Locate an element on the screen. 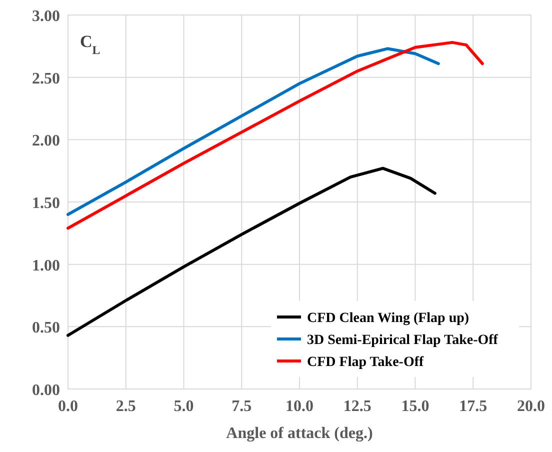 This screenshot has width=552, height=452. x-tick-label: 12.5 is located at coordinates (357, 406).